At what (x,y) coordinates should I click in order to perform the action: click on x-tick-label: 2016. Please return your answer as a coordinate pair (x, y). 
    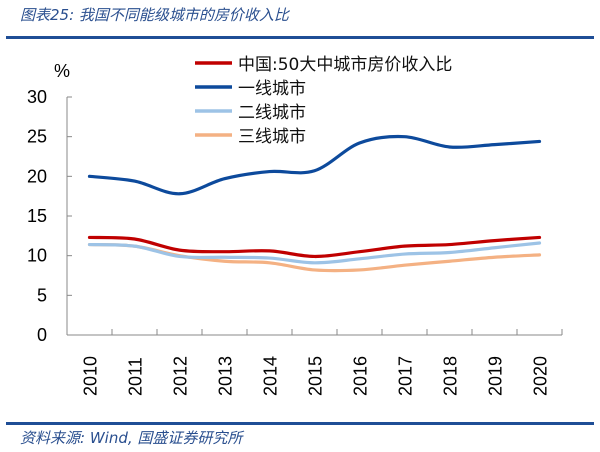
    Looking at the image, I should click on (361, 376).